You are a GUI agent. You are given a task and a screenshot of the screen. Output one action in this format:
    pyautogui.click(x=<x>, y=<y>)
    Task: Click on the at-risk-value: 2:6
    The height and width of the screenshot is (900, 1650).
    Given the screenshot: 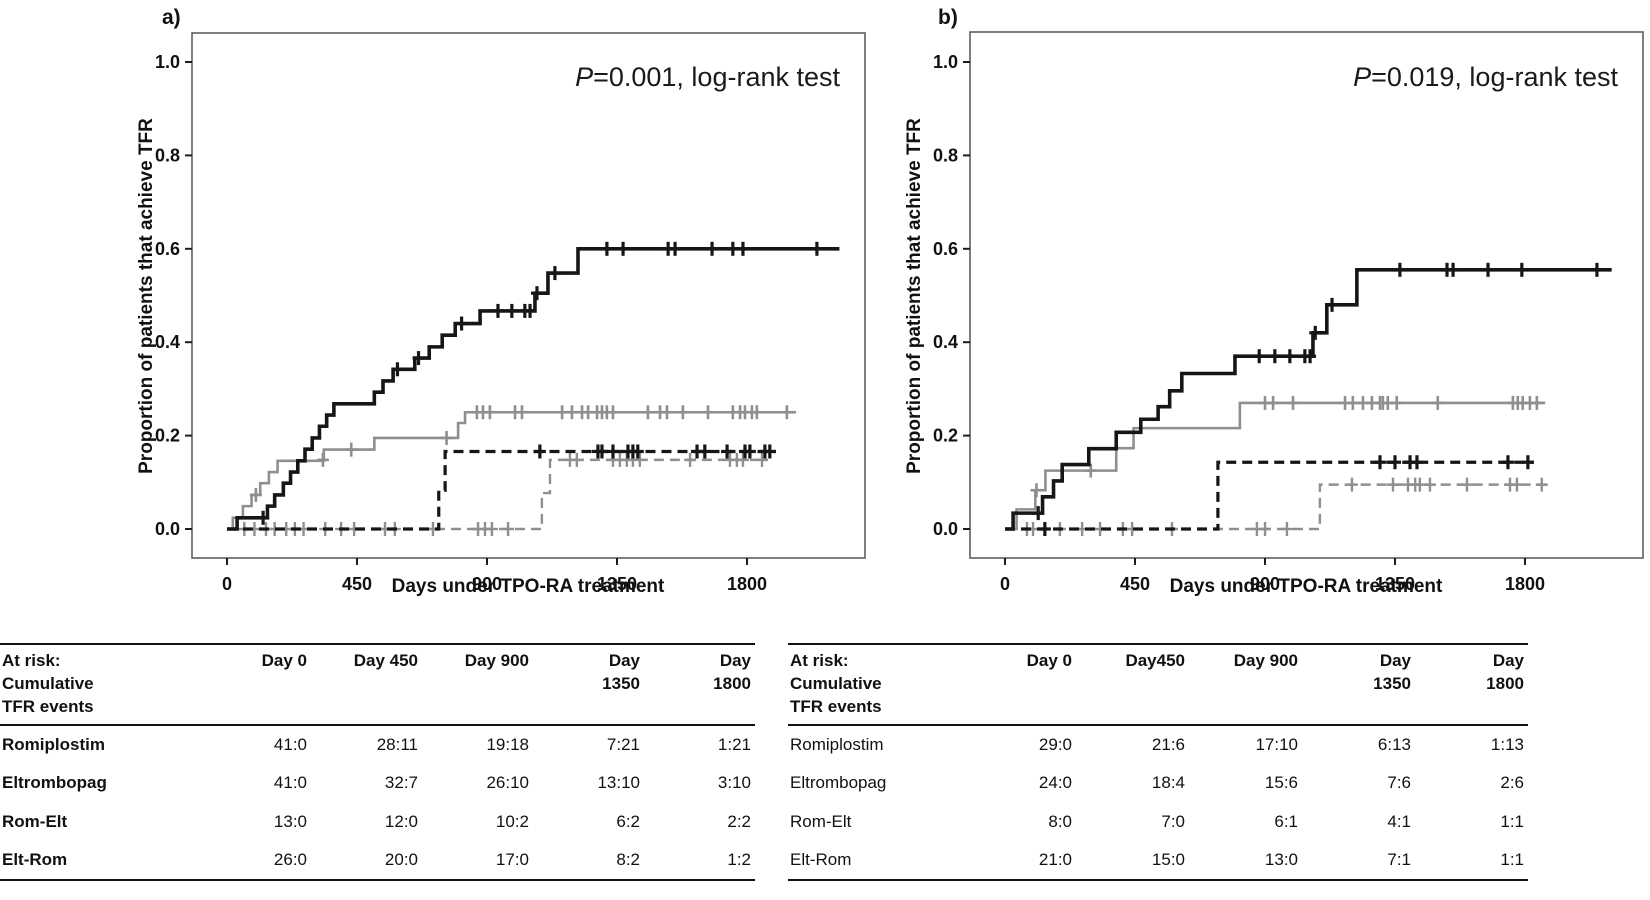 What is the action you would take?
    pyautogui.click(x=1512, y=783)
    